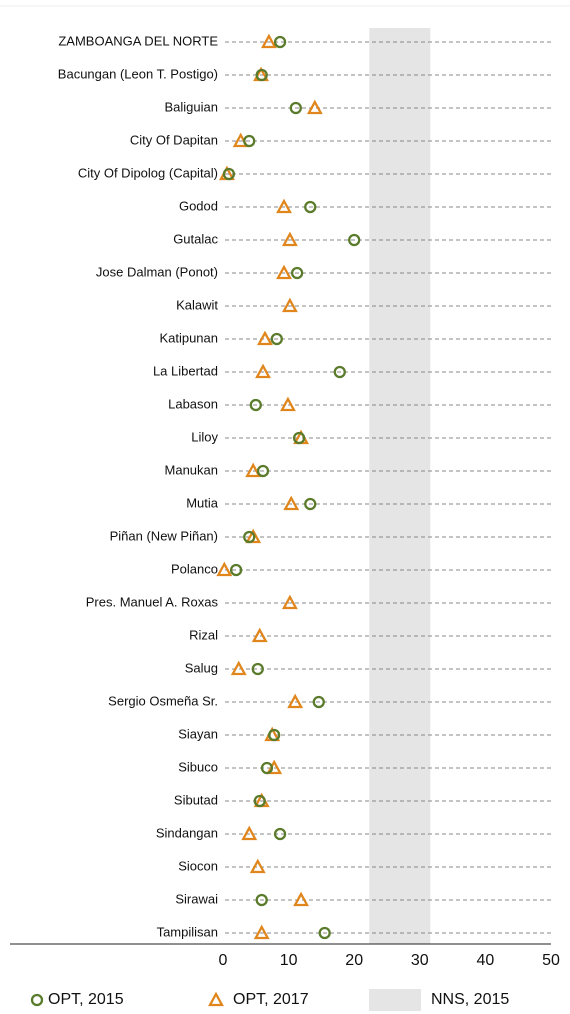 The height and width of the screenshot is (1014, 570). I want to click on category-label: Siayan, so click(198, 733).